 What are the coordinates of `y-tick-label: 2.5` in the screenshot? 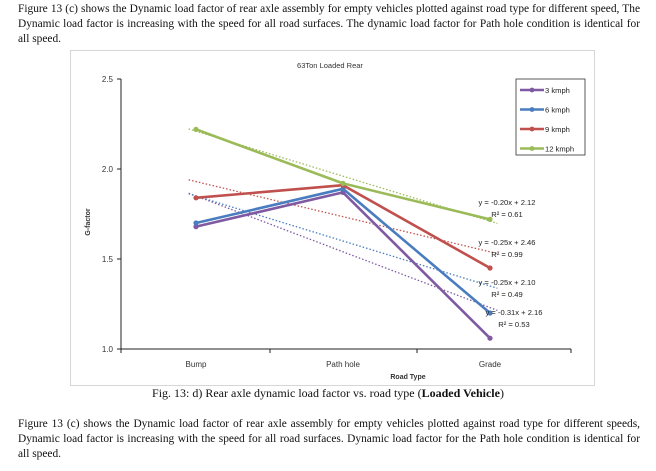 It's located at (108, 79).